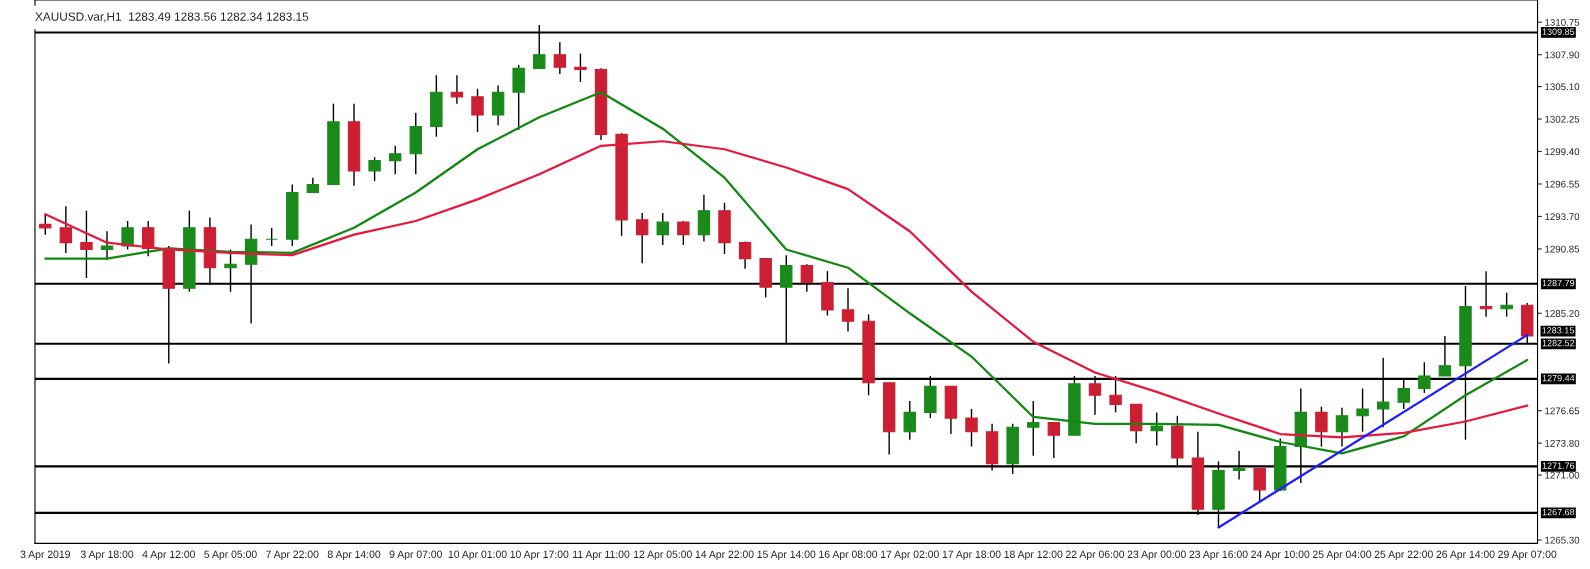 The image size is (1590, 569). What do you see at coordinates (1558, 378) in the screenshot?
I see `ref-line-label: 1279.44` at bounding box center [1558, 378].